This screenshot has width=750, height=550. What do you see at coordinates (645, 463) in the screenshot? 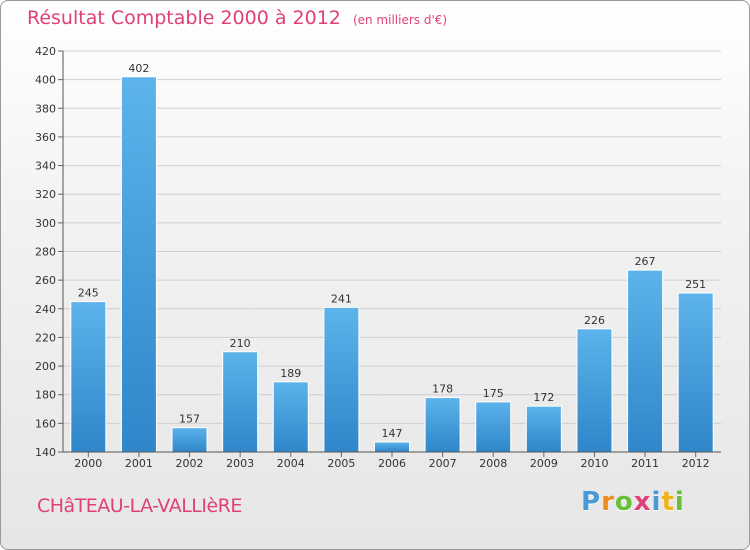
I see `x-tick-label: 2011` at bounding box center [645, 463].